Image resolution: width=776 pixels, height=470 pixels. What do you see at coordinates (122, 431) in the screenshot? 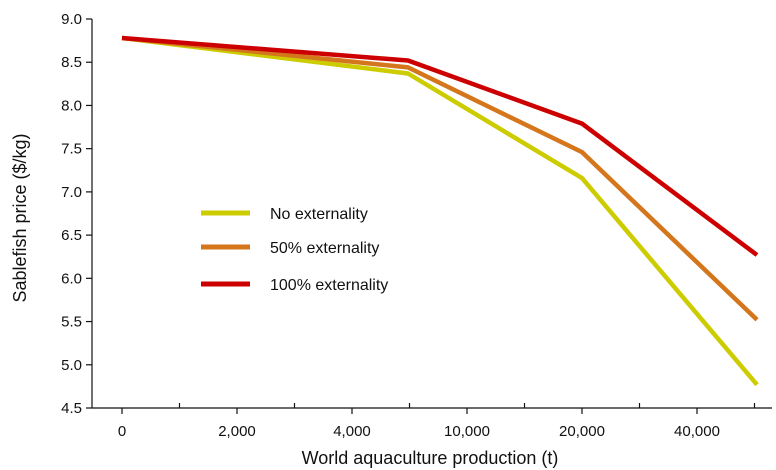
I see `x-tick-label: 0` at bounding box center [122, 431].